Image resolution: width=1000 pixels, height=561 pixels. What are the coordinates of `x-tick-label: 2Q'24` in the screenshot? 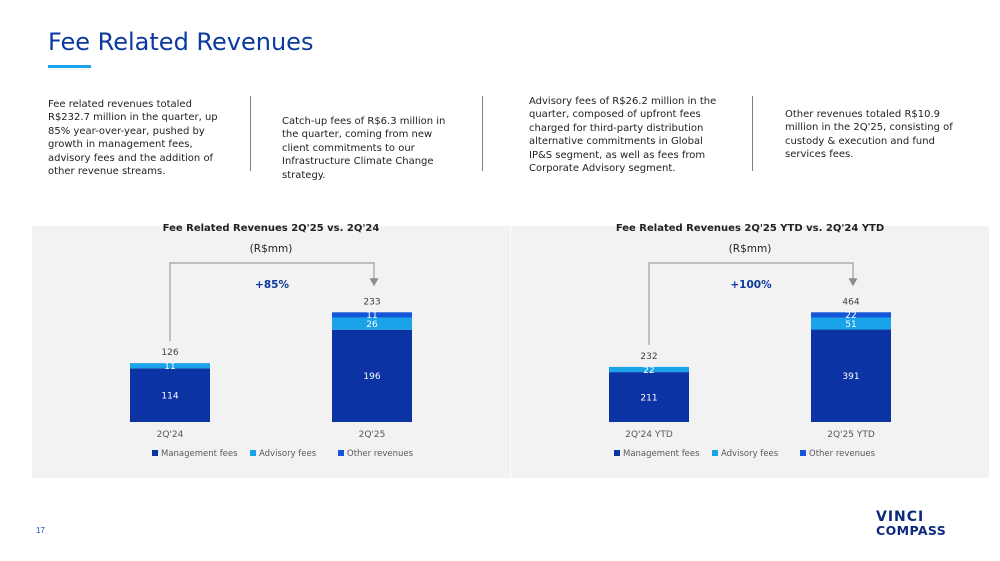 It's located at (170, 435).